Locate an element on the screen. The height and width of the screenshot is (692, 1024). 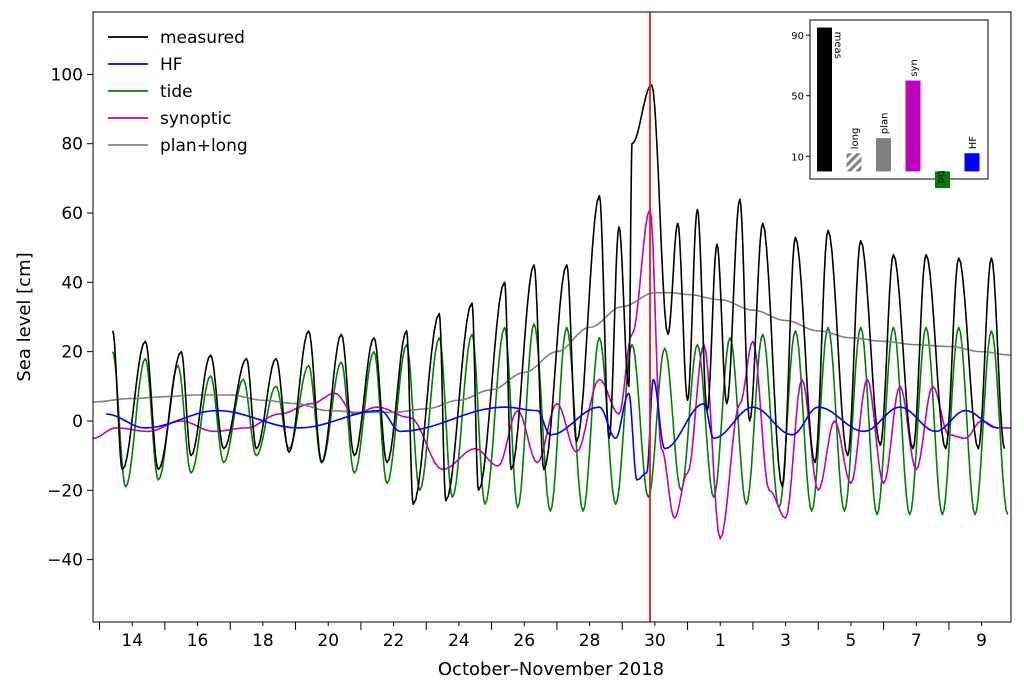
y-tick-label: 100 is located at coordinates (67, 75).